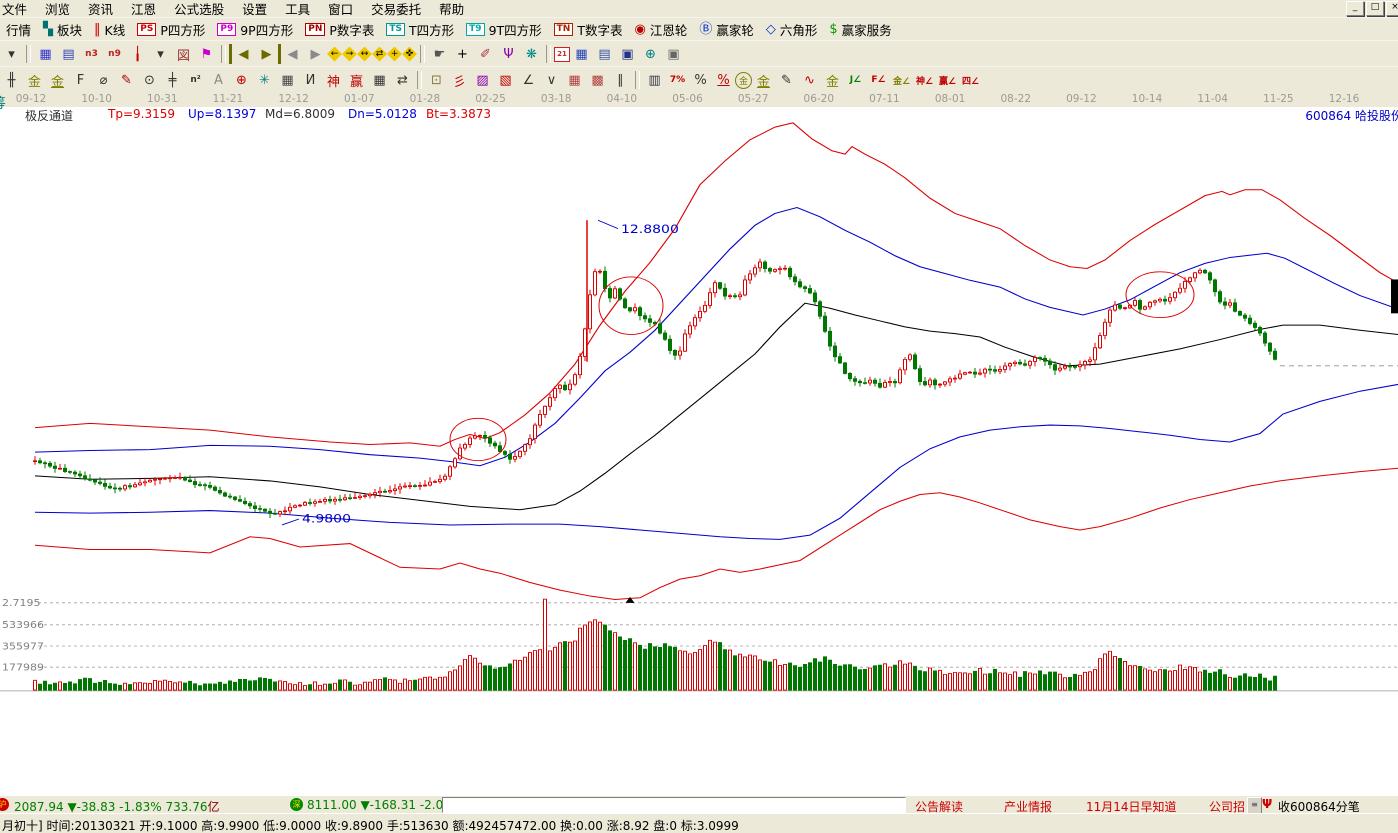 The height and width of the screenshot is (833, 1398). What do you see at coordinates (172, 80) in the screenshot?
I see `price-grid-tool: ╪` at bounding box center [172, 80].